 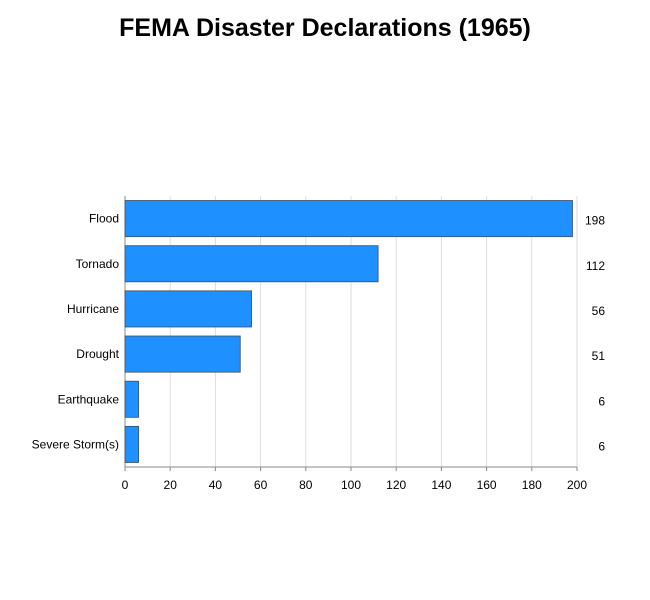 What do you see at coordinates (599, 356) in the screenshot?
I see `value-label: 51` at bounding box center [599, 356].